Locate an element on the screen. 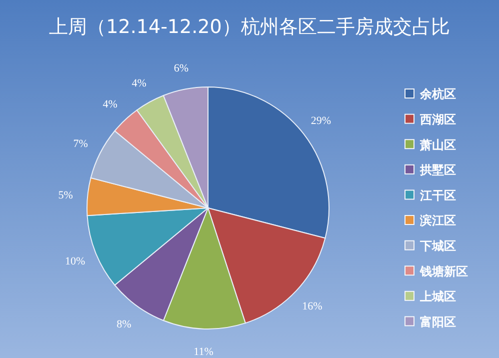 The image size is (499, 358). legend-label: 萧山区 is located at coordinates (437, 145).